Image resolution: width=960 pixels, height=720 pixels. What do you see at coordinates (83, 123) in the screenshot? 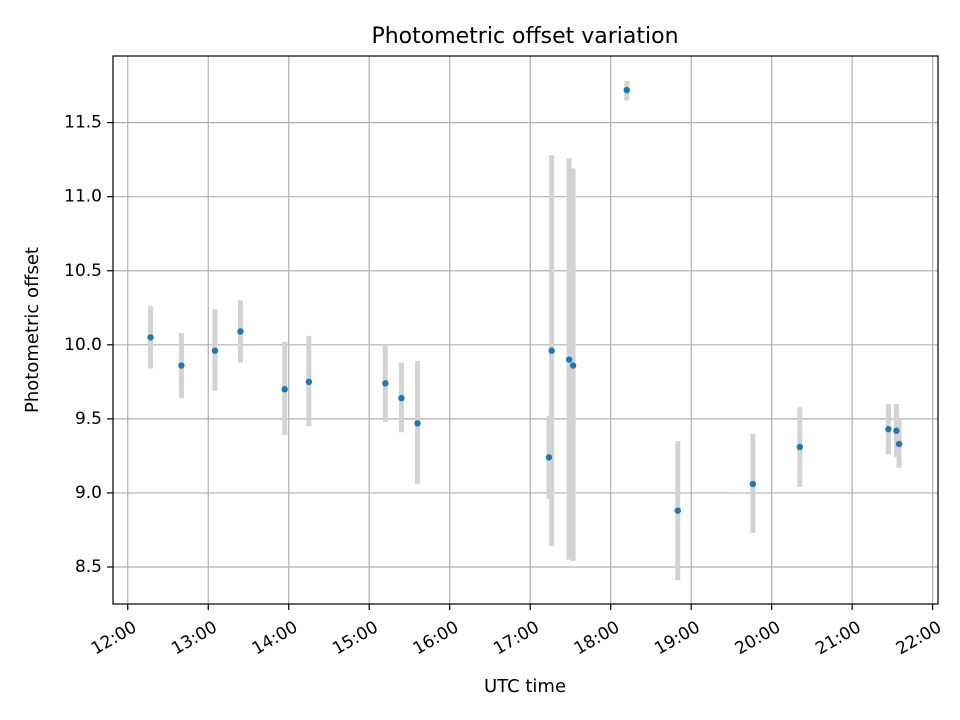
I see `y-tick-label: 11.5` at bounding box center [83, 123].